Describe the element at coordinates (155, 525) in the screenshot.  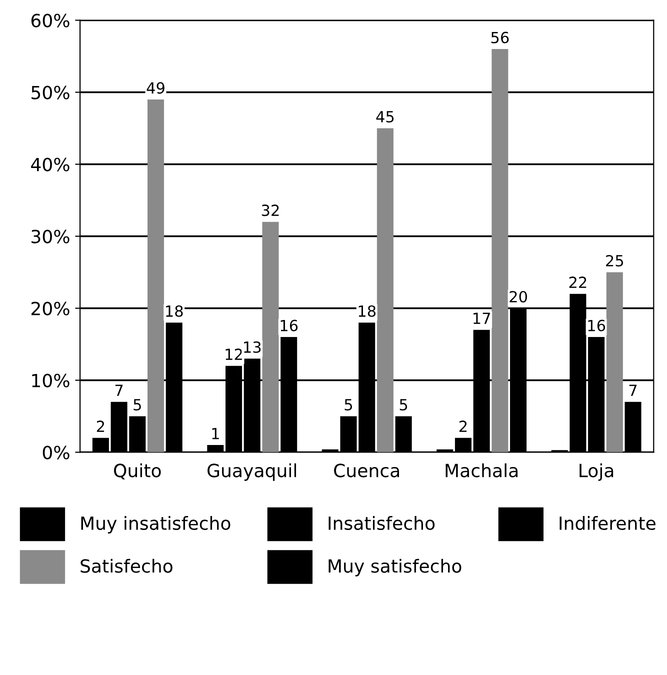
I see `legend-label: Muy insatisfecho` at that location.